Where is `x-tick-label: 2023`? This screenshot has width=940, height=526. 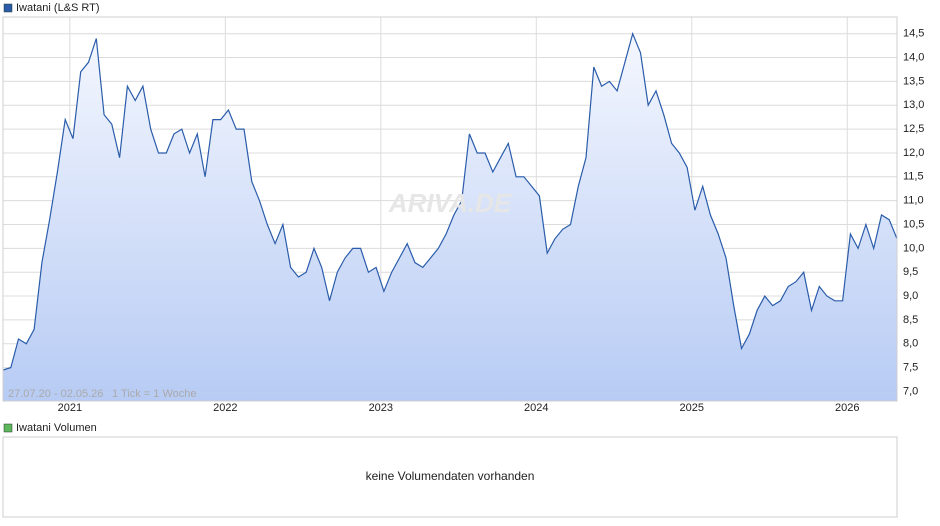 x-tick-label: 2023 is located at coordinates (381, 408).